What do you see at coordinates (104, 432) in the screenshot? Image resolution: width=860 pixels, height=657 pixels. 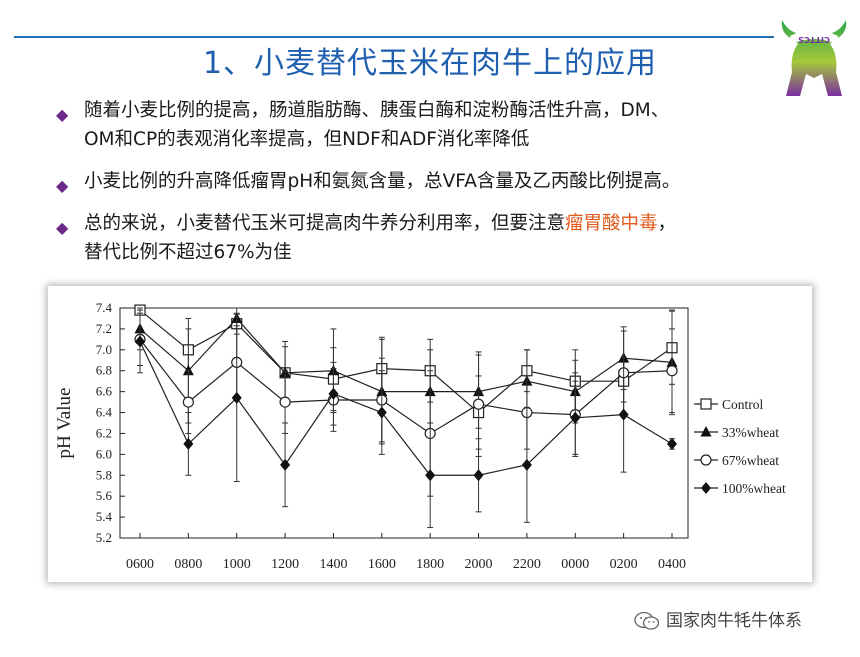 I see `y-tick-label: 6.2` at bounding box center [104, 432].